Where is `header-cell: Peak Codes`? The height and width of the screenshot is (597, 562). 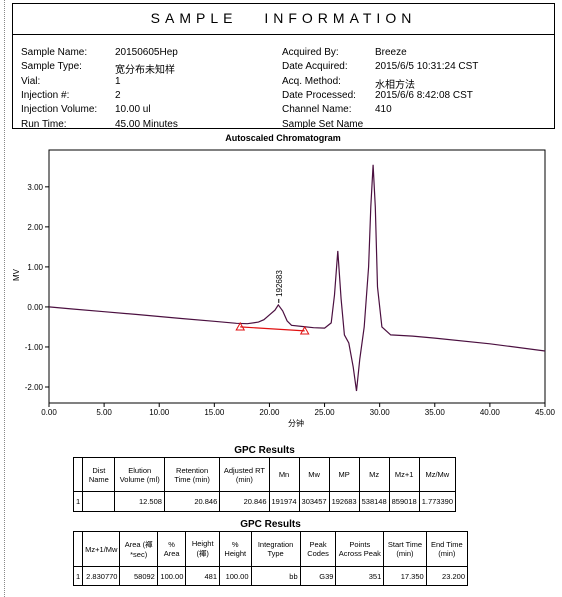 header-cell: Peak Codes is located at coordinates (318, 549).